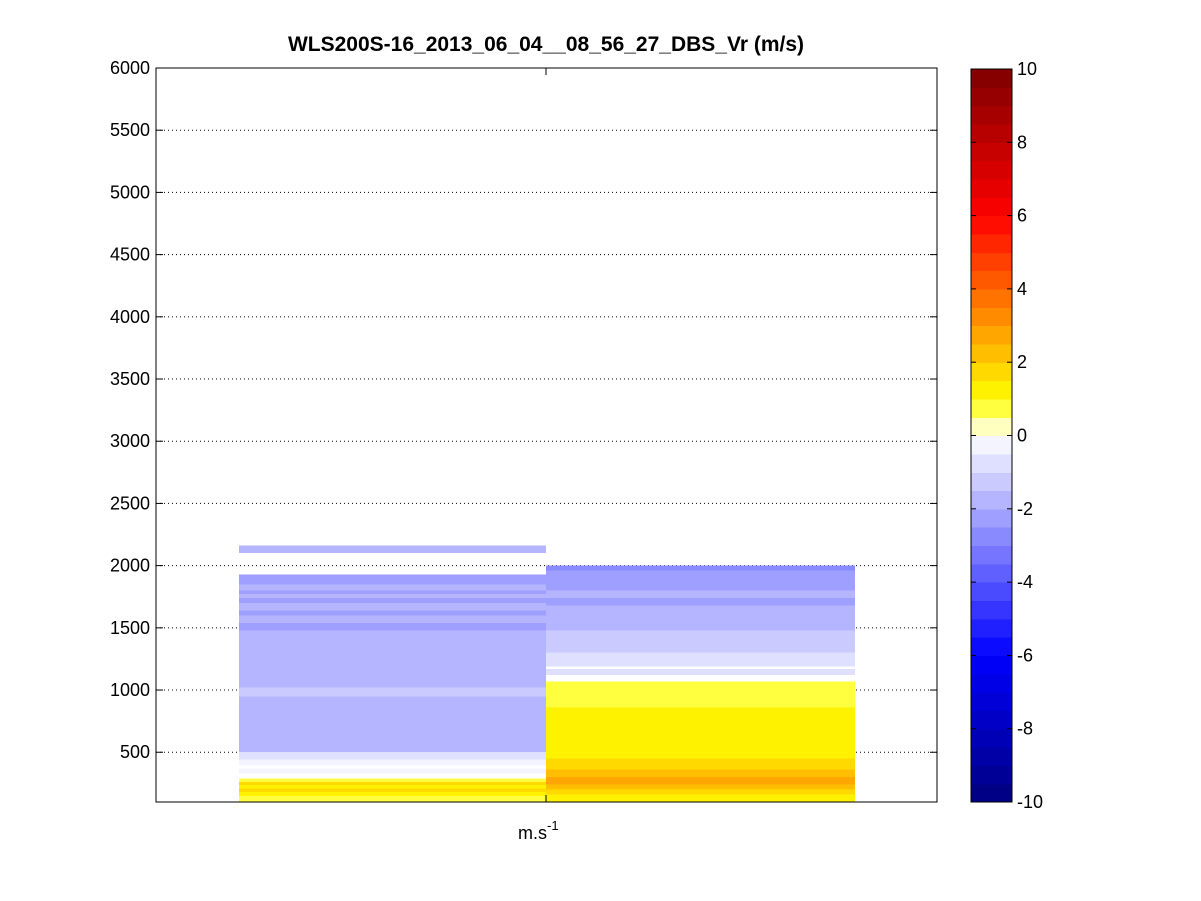 Image resolution: width=1201 pixels, height=901 pixels. Describe the element at coordinates (130, 317) in the screenshot. I see `y-tick-label: 4000` at that location.